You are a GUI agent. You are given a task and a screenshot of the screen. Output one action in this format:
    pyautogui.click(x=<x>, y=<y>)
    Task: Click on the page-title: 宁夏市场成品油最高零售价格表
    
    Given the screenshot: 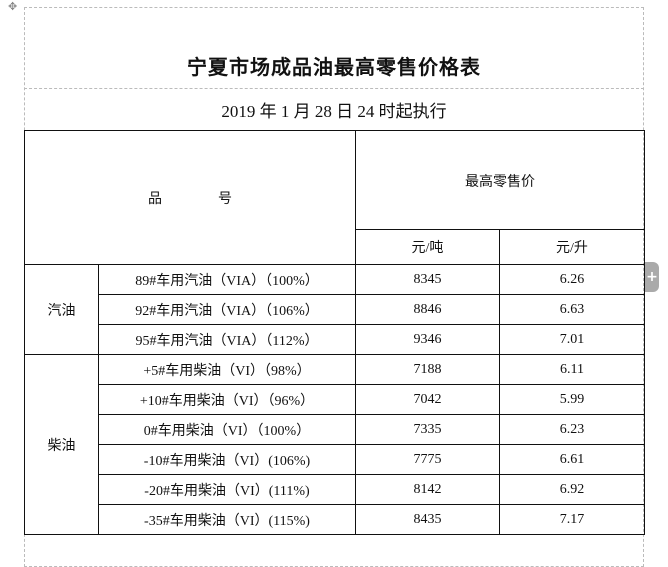 What is the action you would take?
    pyautogui.click(x=334, y=48)
    